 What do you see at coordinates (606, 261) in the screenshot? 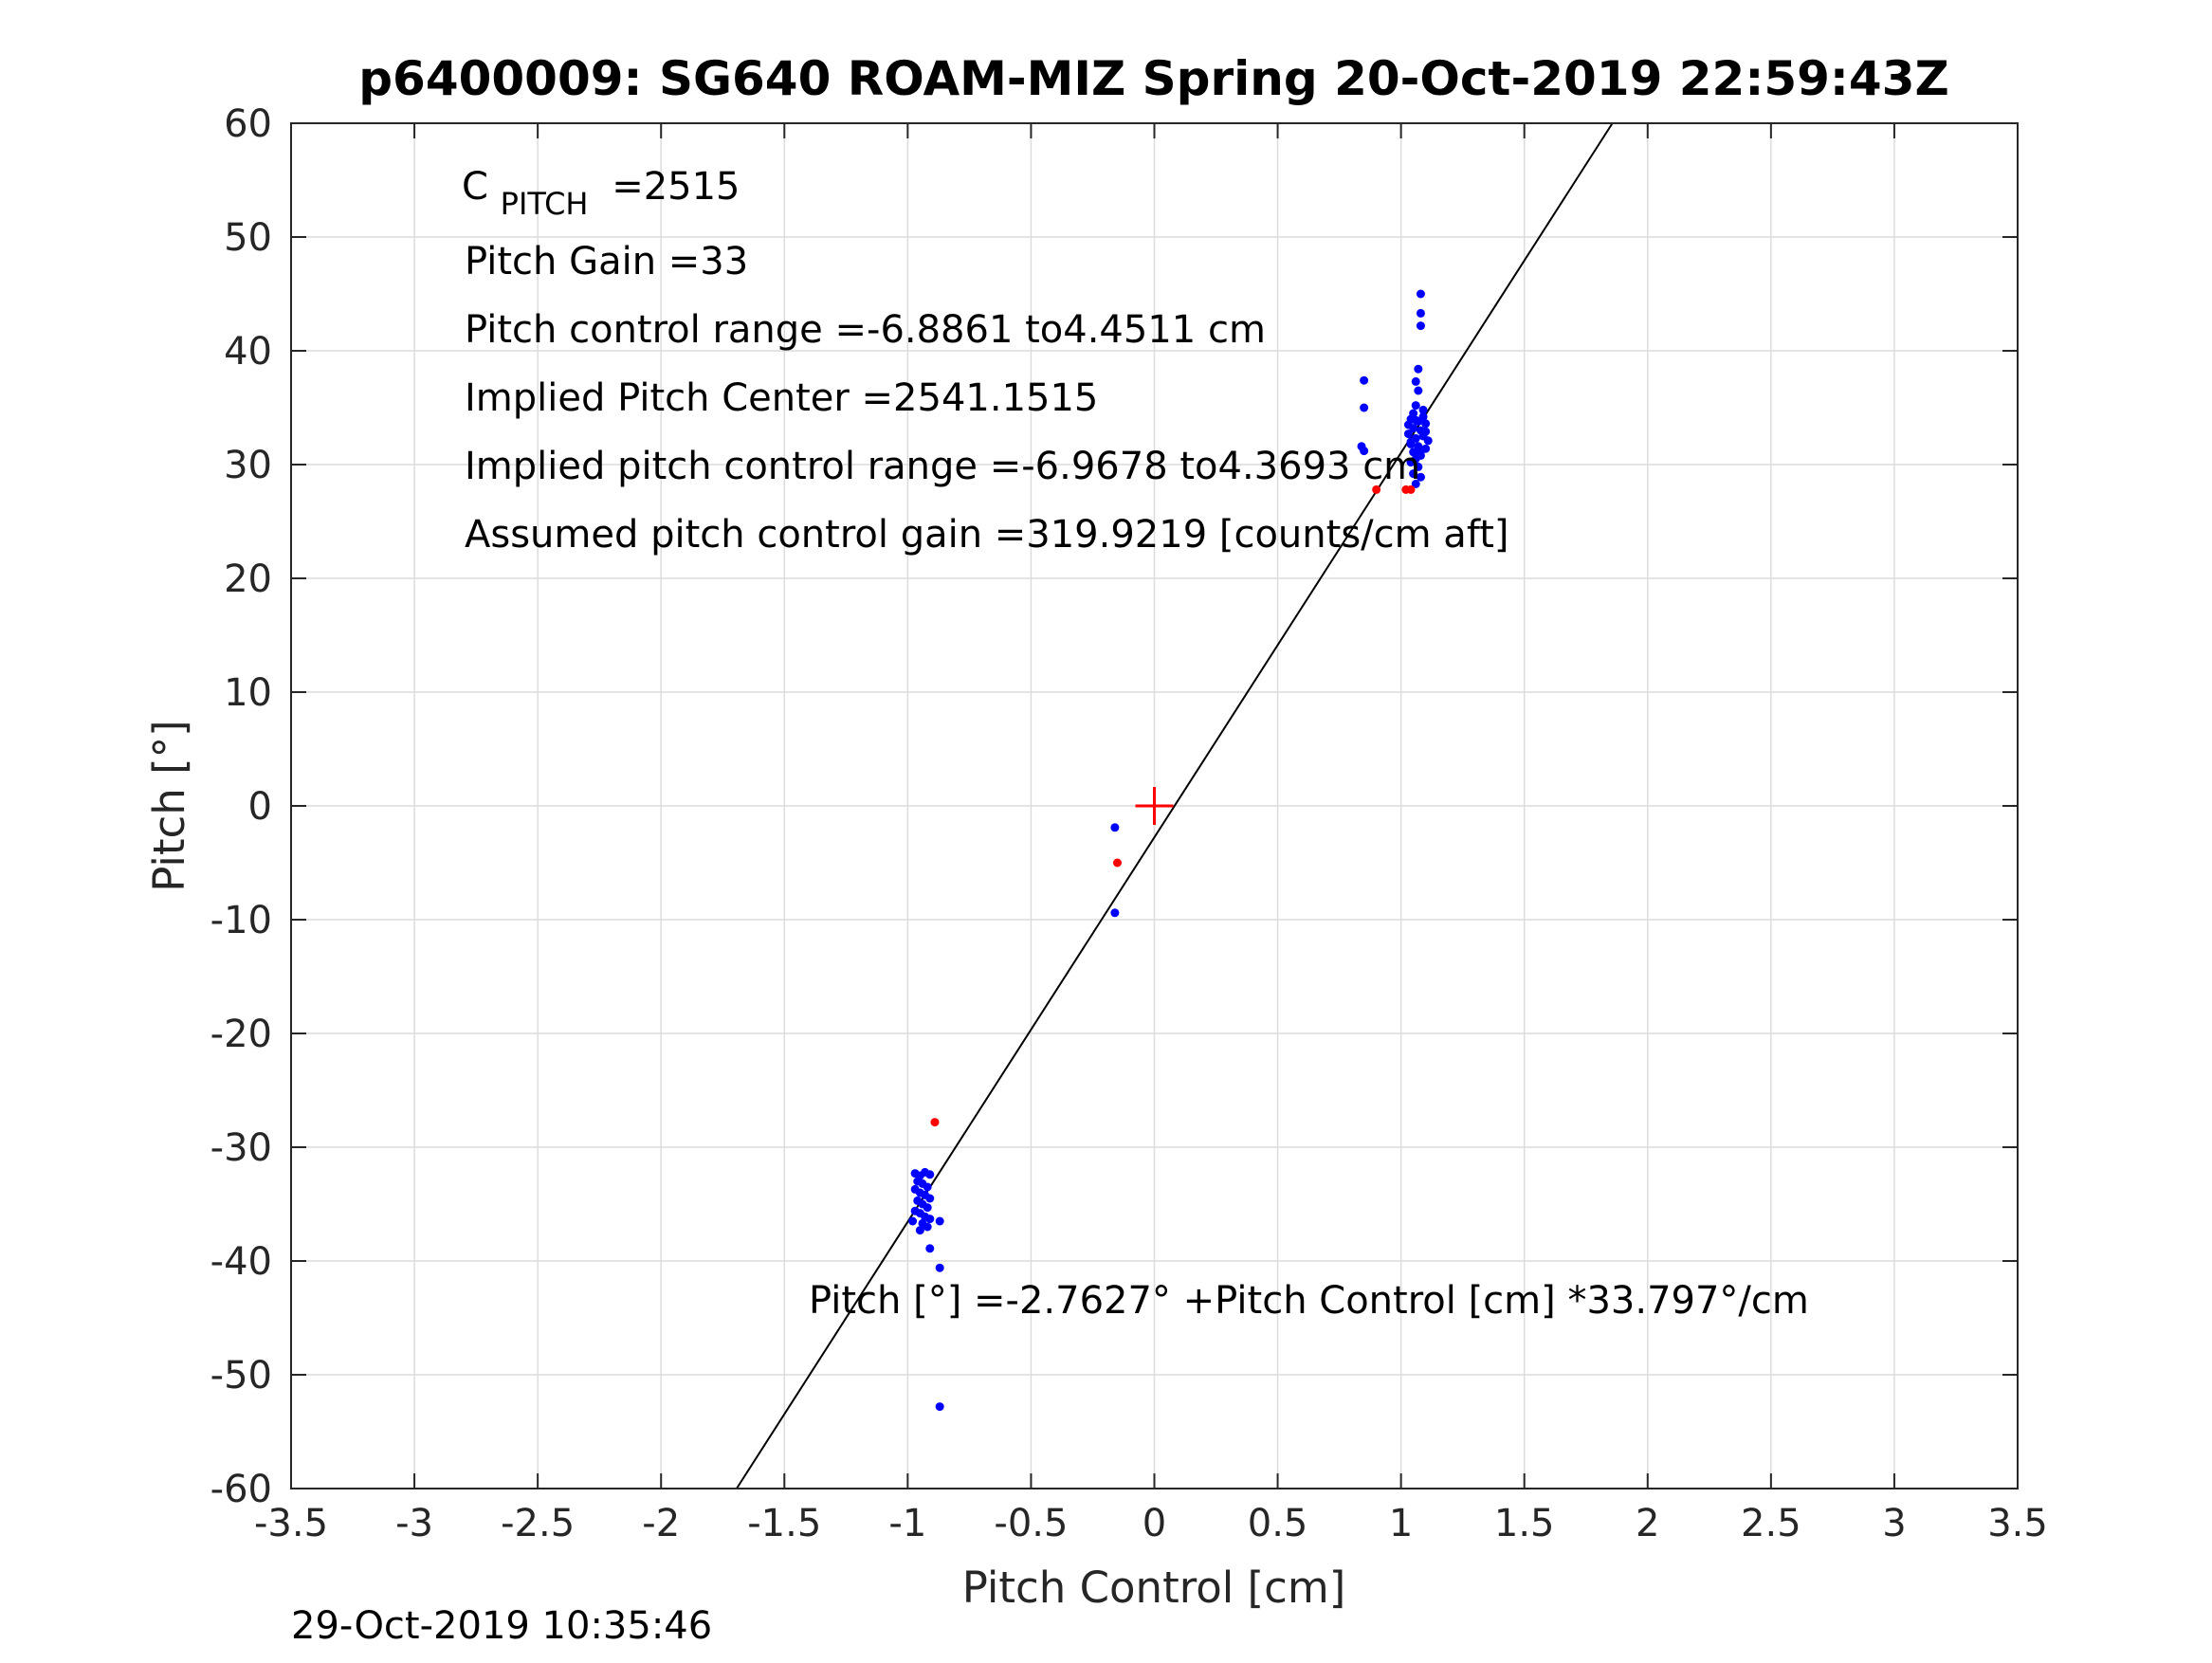
I see `annotation-pitch-gain: Pitch Gain =33` at bounding box center [606, 261].